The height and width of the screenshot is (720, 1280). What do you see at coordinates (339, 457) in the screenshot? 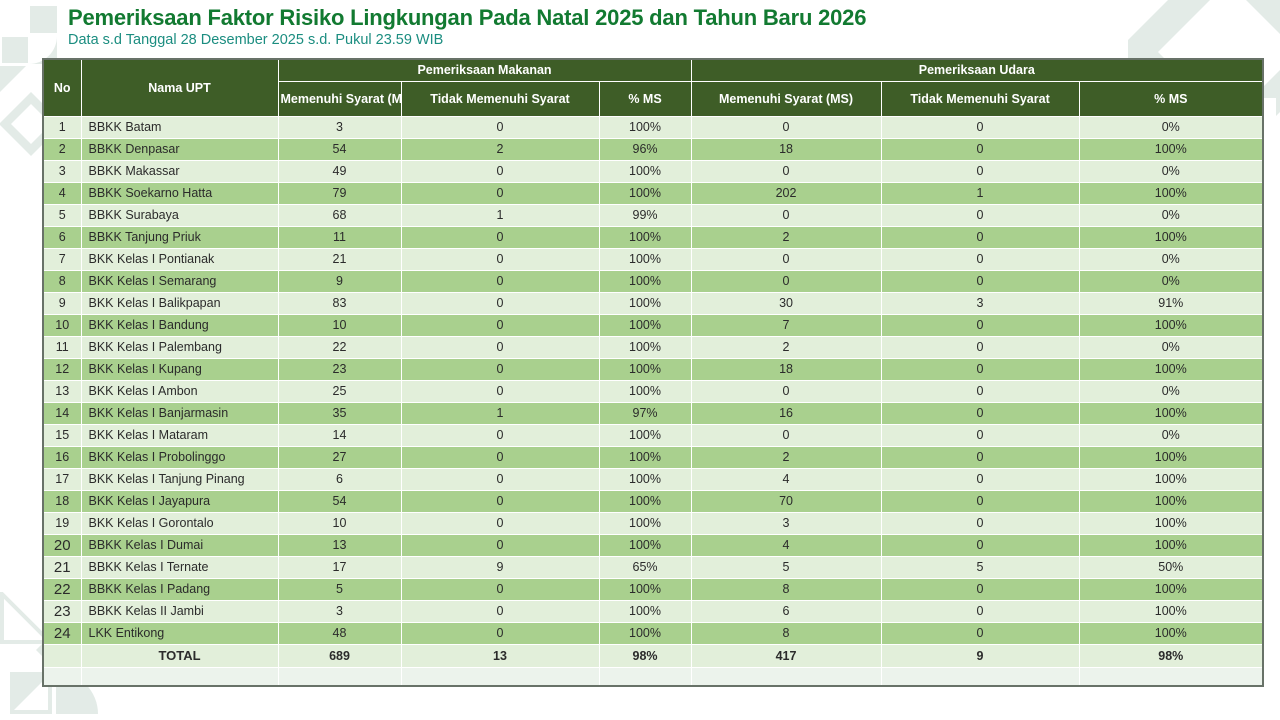
I see `cell-makanan-ms: 27` at bounding box center [339, 457].